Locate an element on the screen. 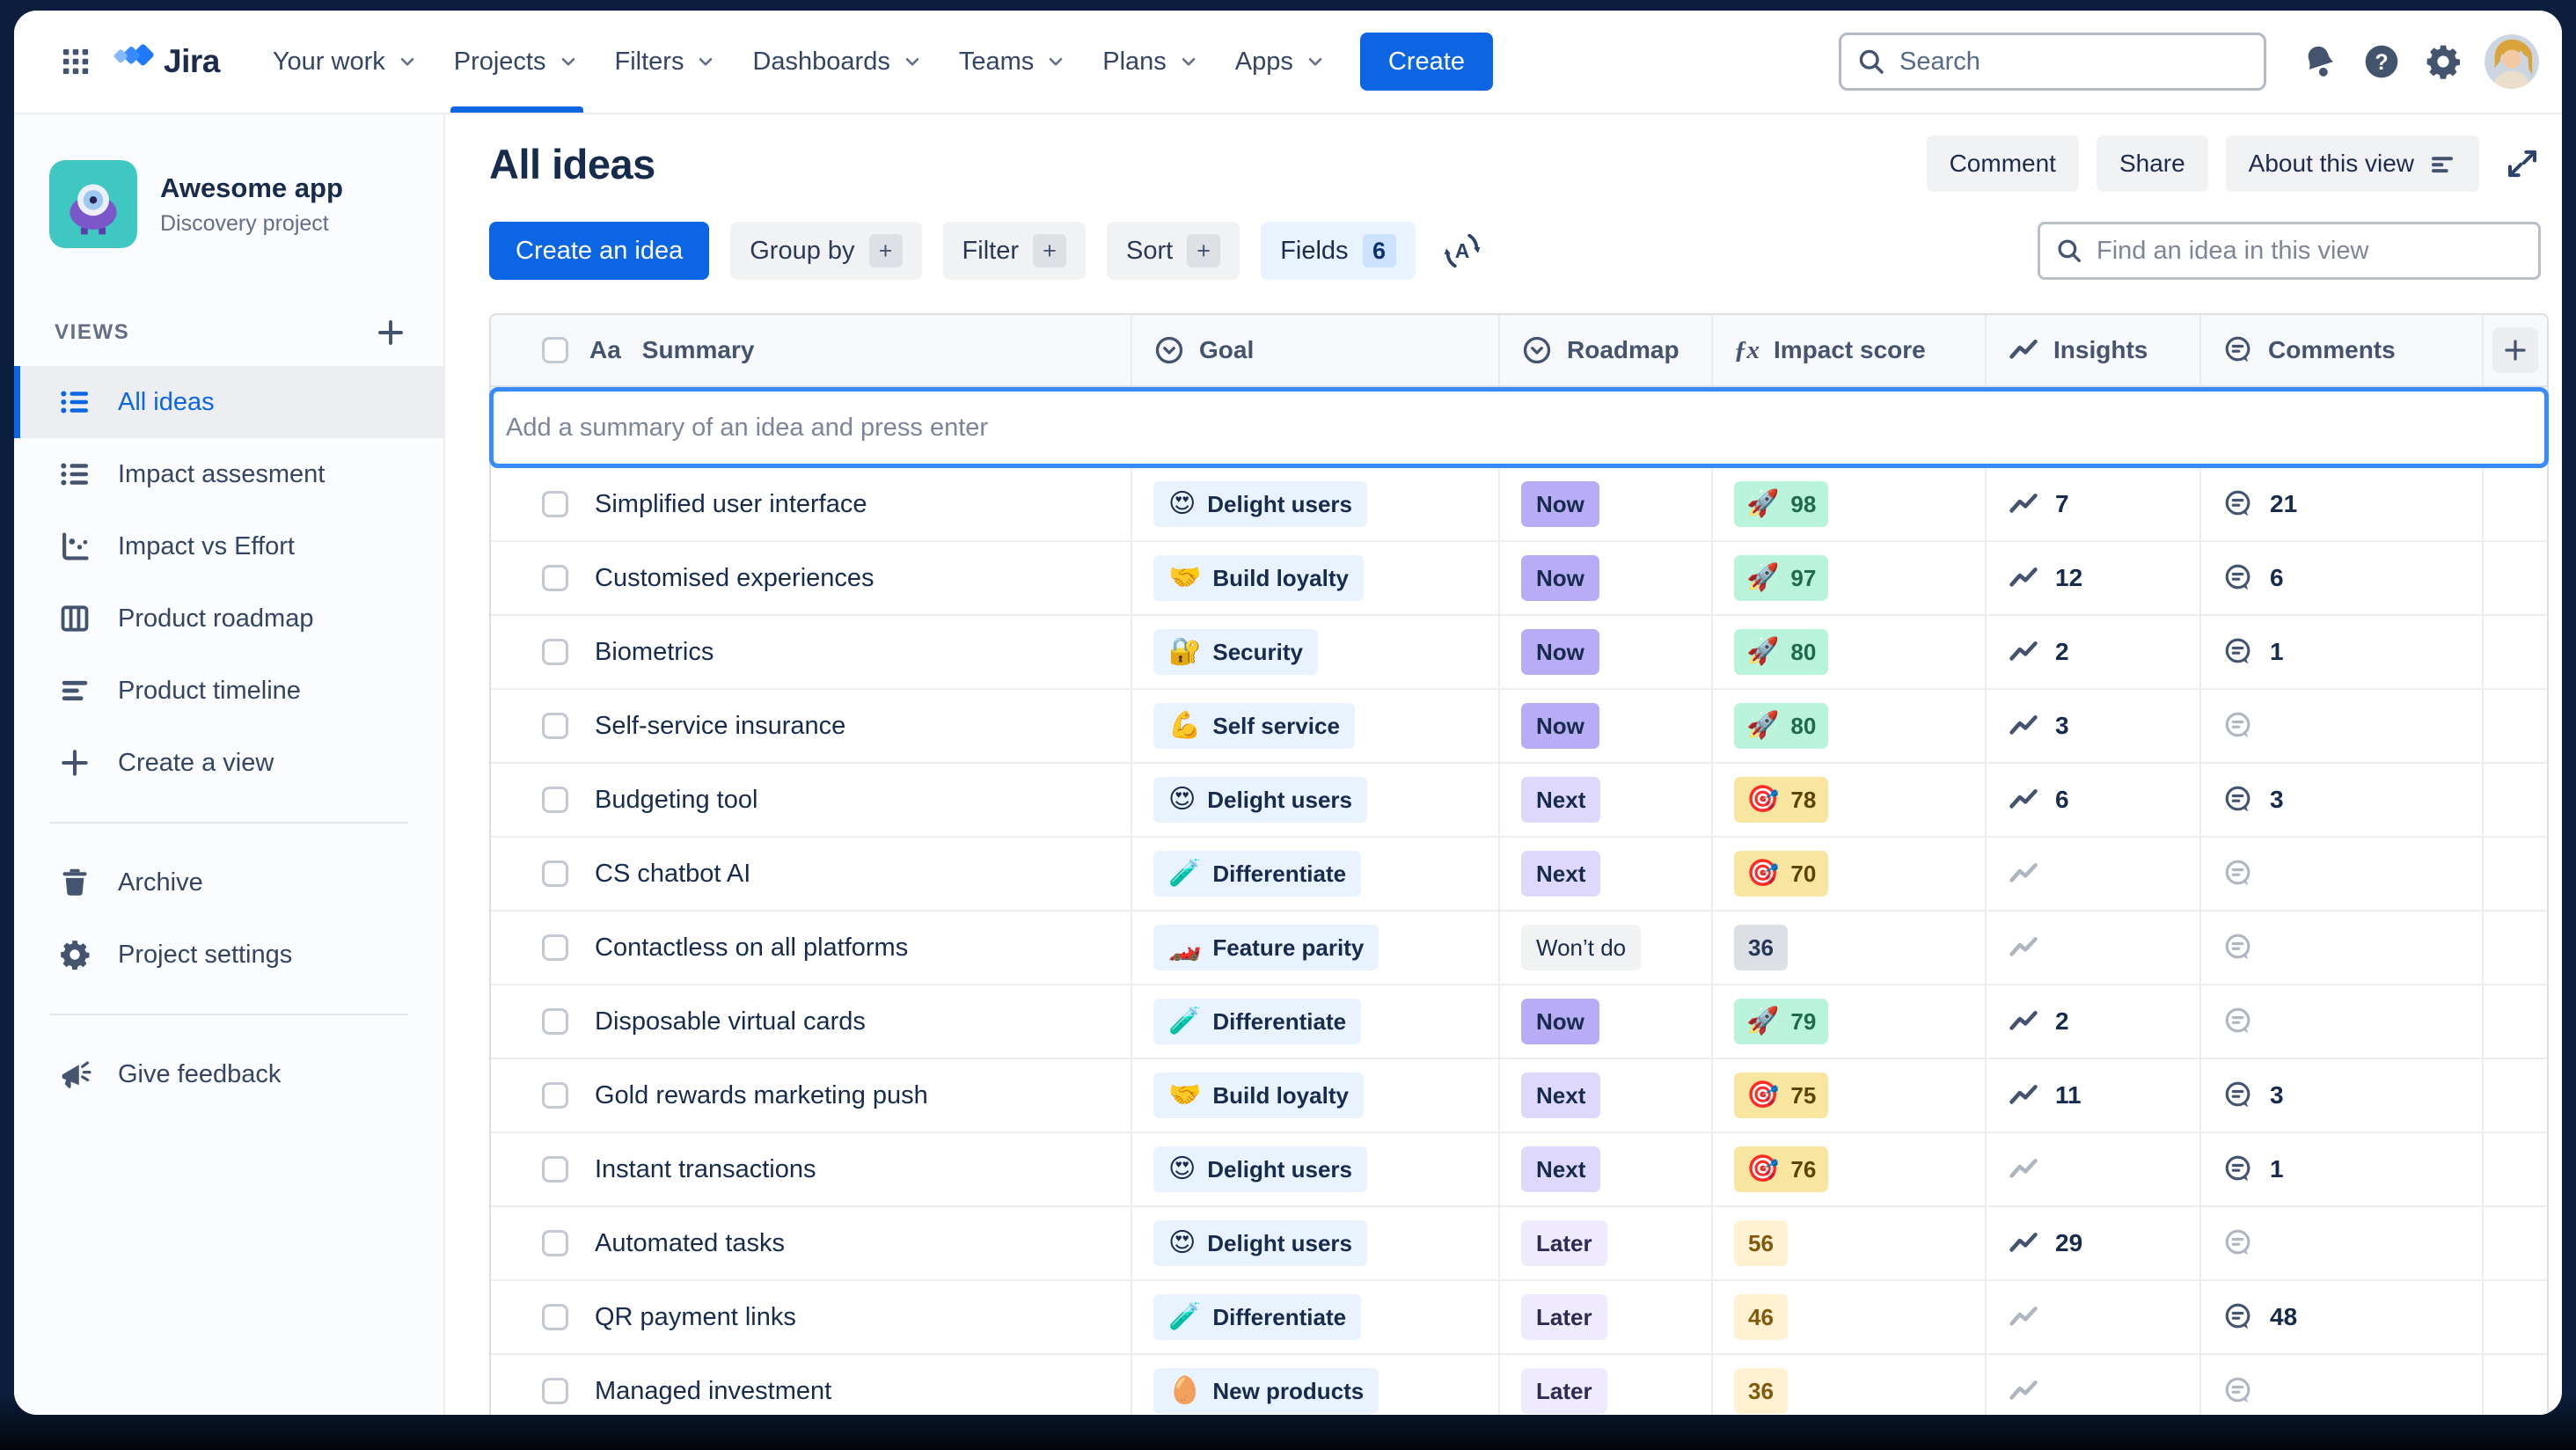 The image size is (2576, 1450). nav-item-your-work: Your work is located at coordinates (345, 62).